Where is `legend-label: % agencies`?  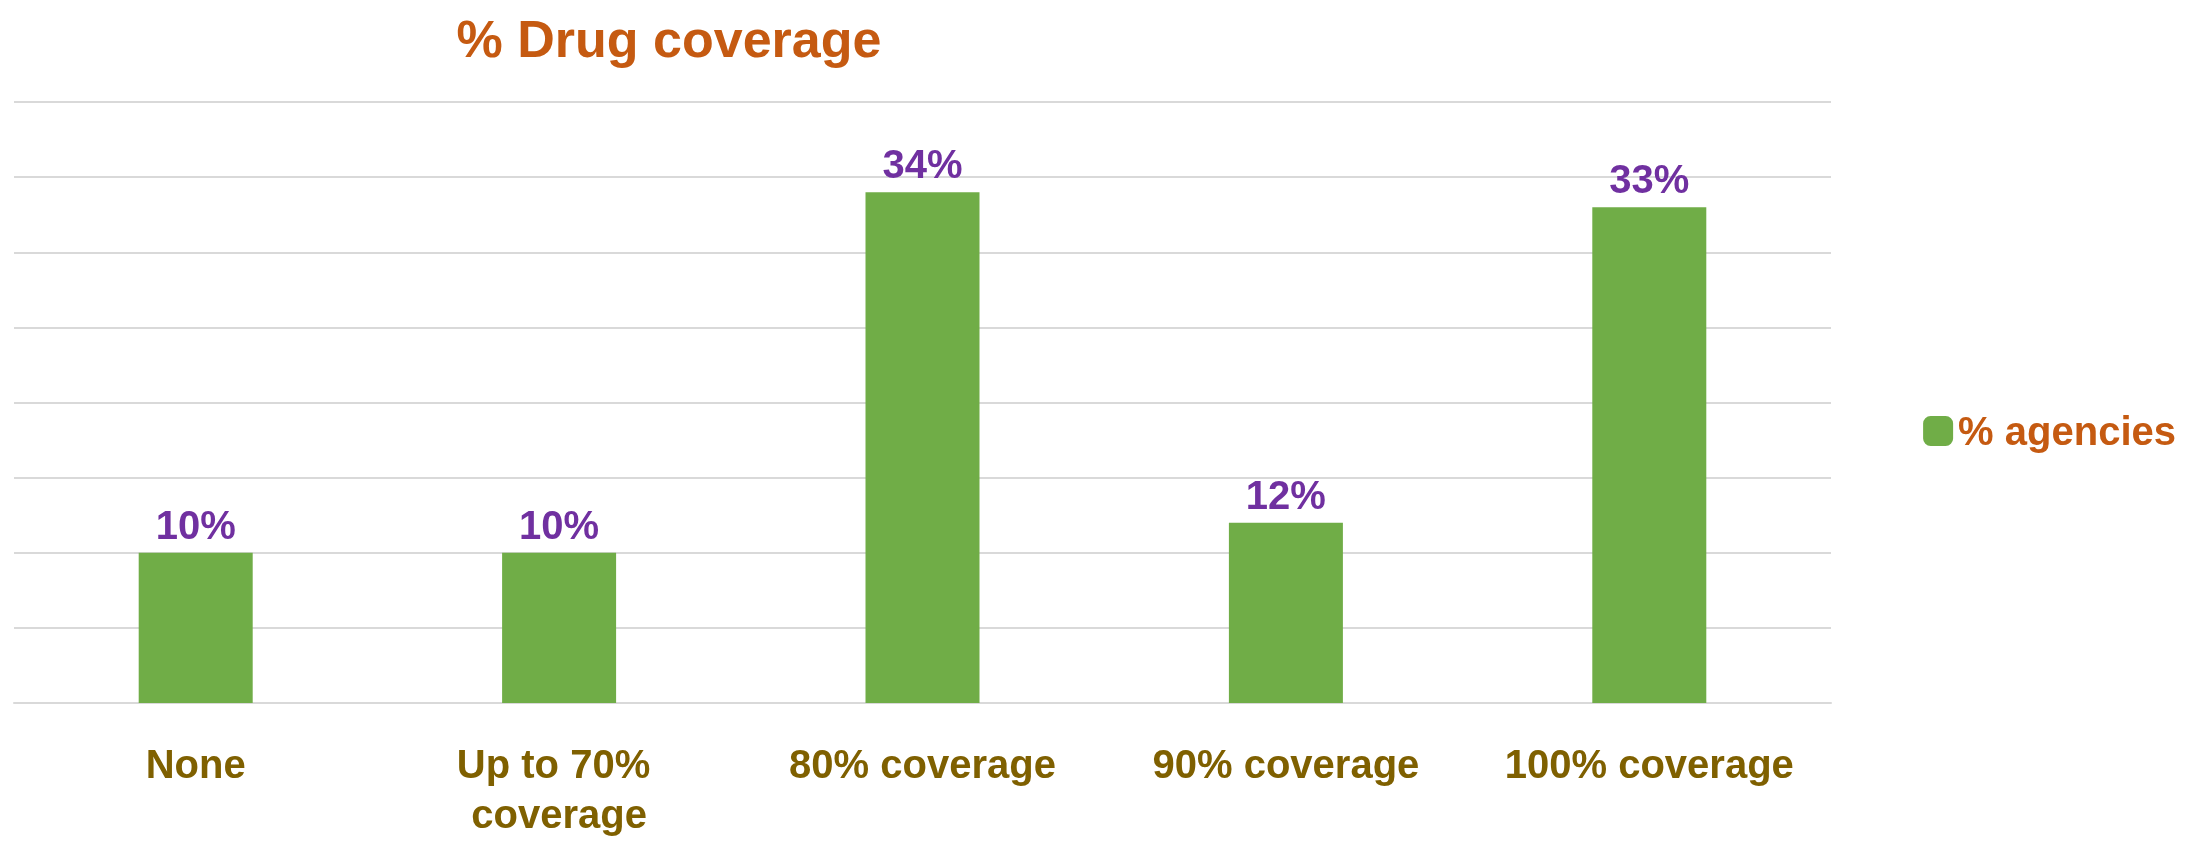
legend-label: % agencies is located at coordinates (2067, 431).